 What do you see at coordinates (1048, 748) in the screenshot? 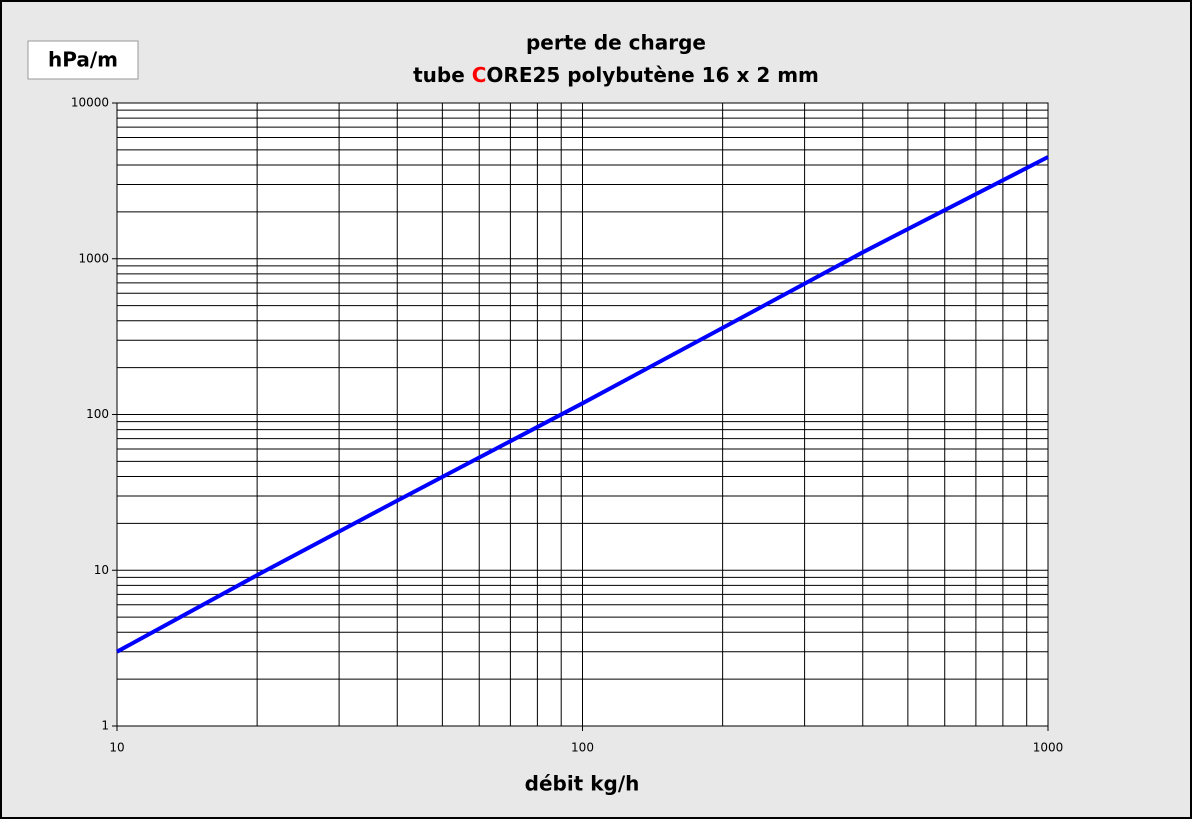
I see `x-tick-label: 1000` at bounding box center [1048, 748].